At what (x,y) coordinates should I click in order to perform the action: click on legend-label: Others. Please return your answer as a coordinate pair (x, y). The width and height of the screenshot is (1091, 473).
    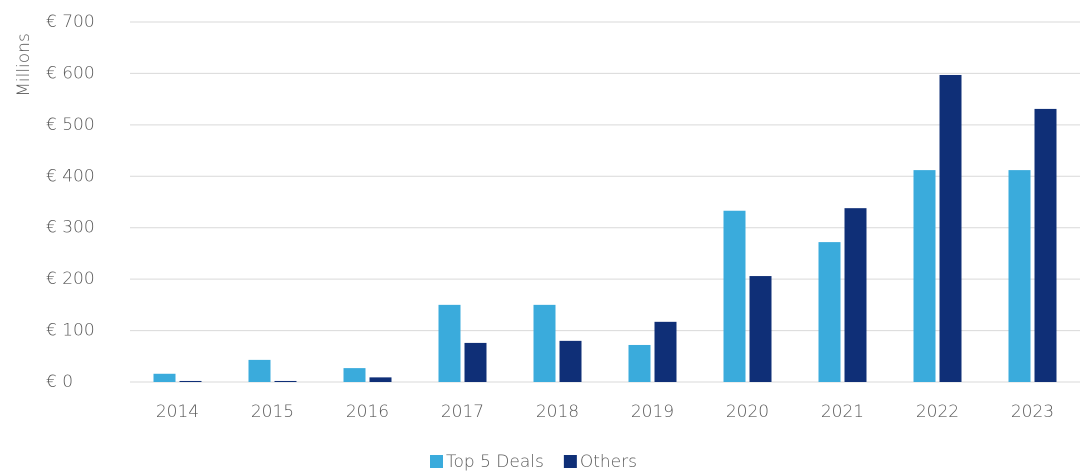
    Looking at the image, I should click on (608, 462).